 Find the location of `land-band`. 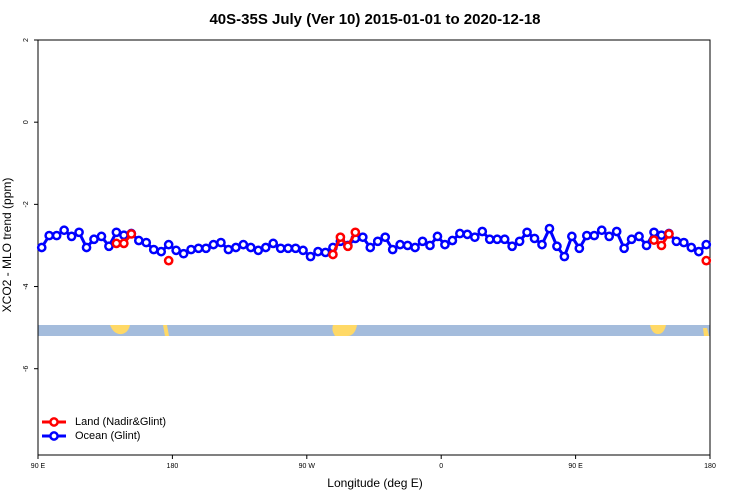

land-band is located at coordinates (374, 330).